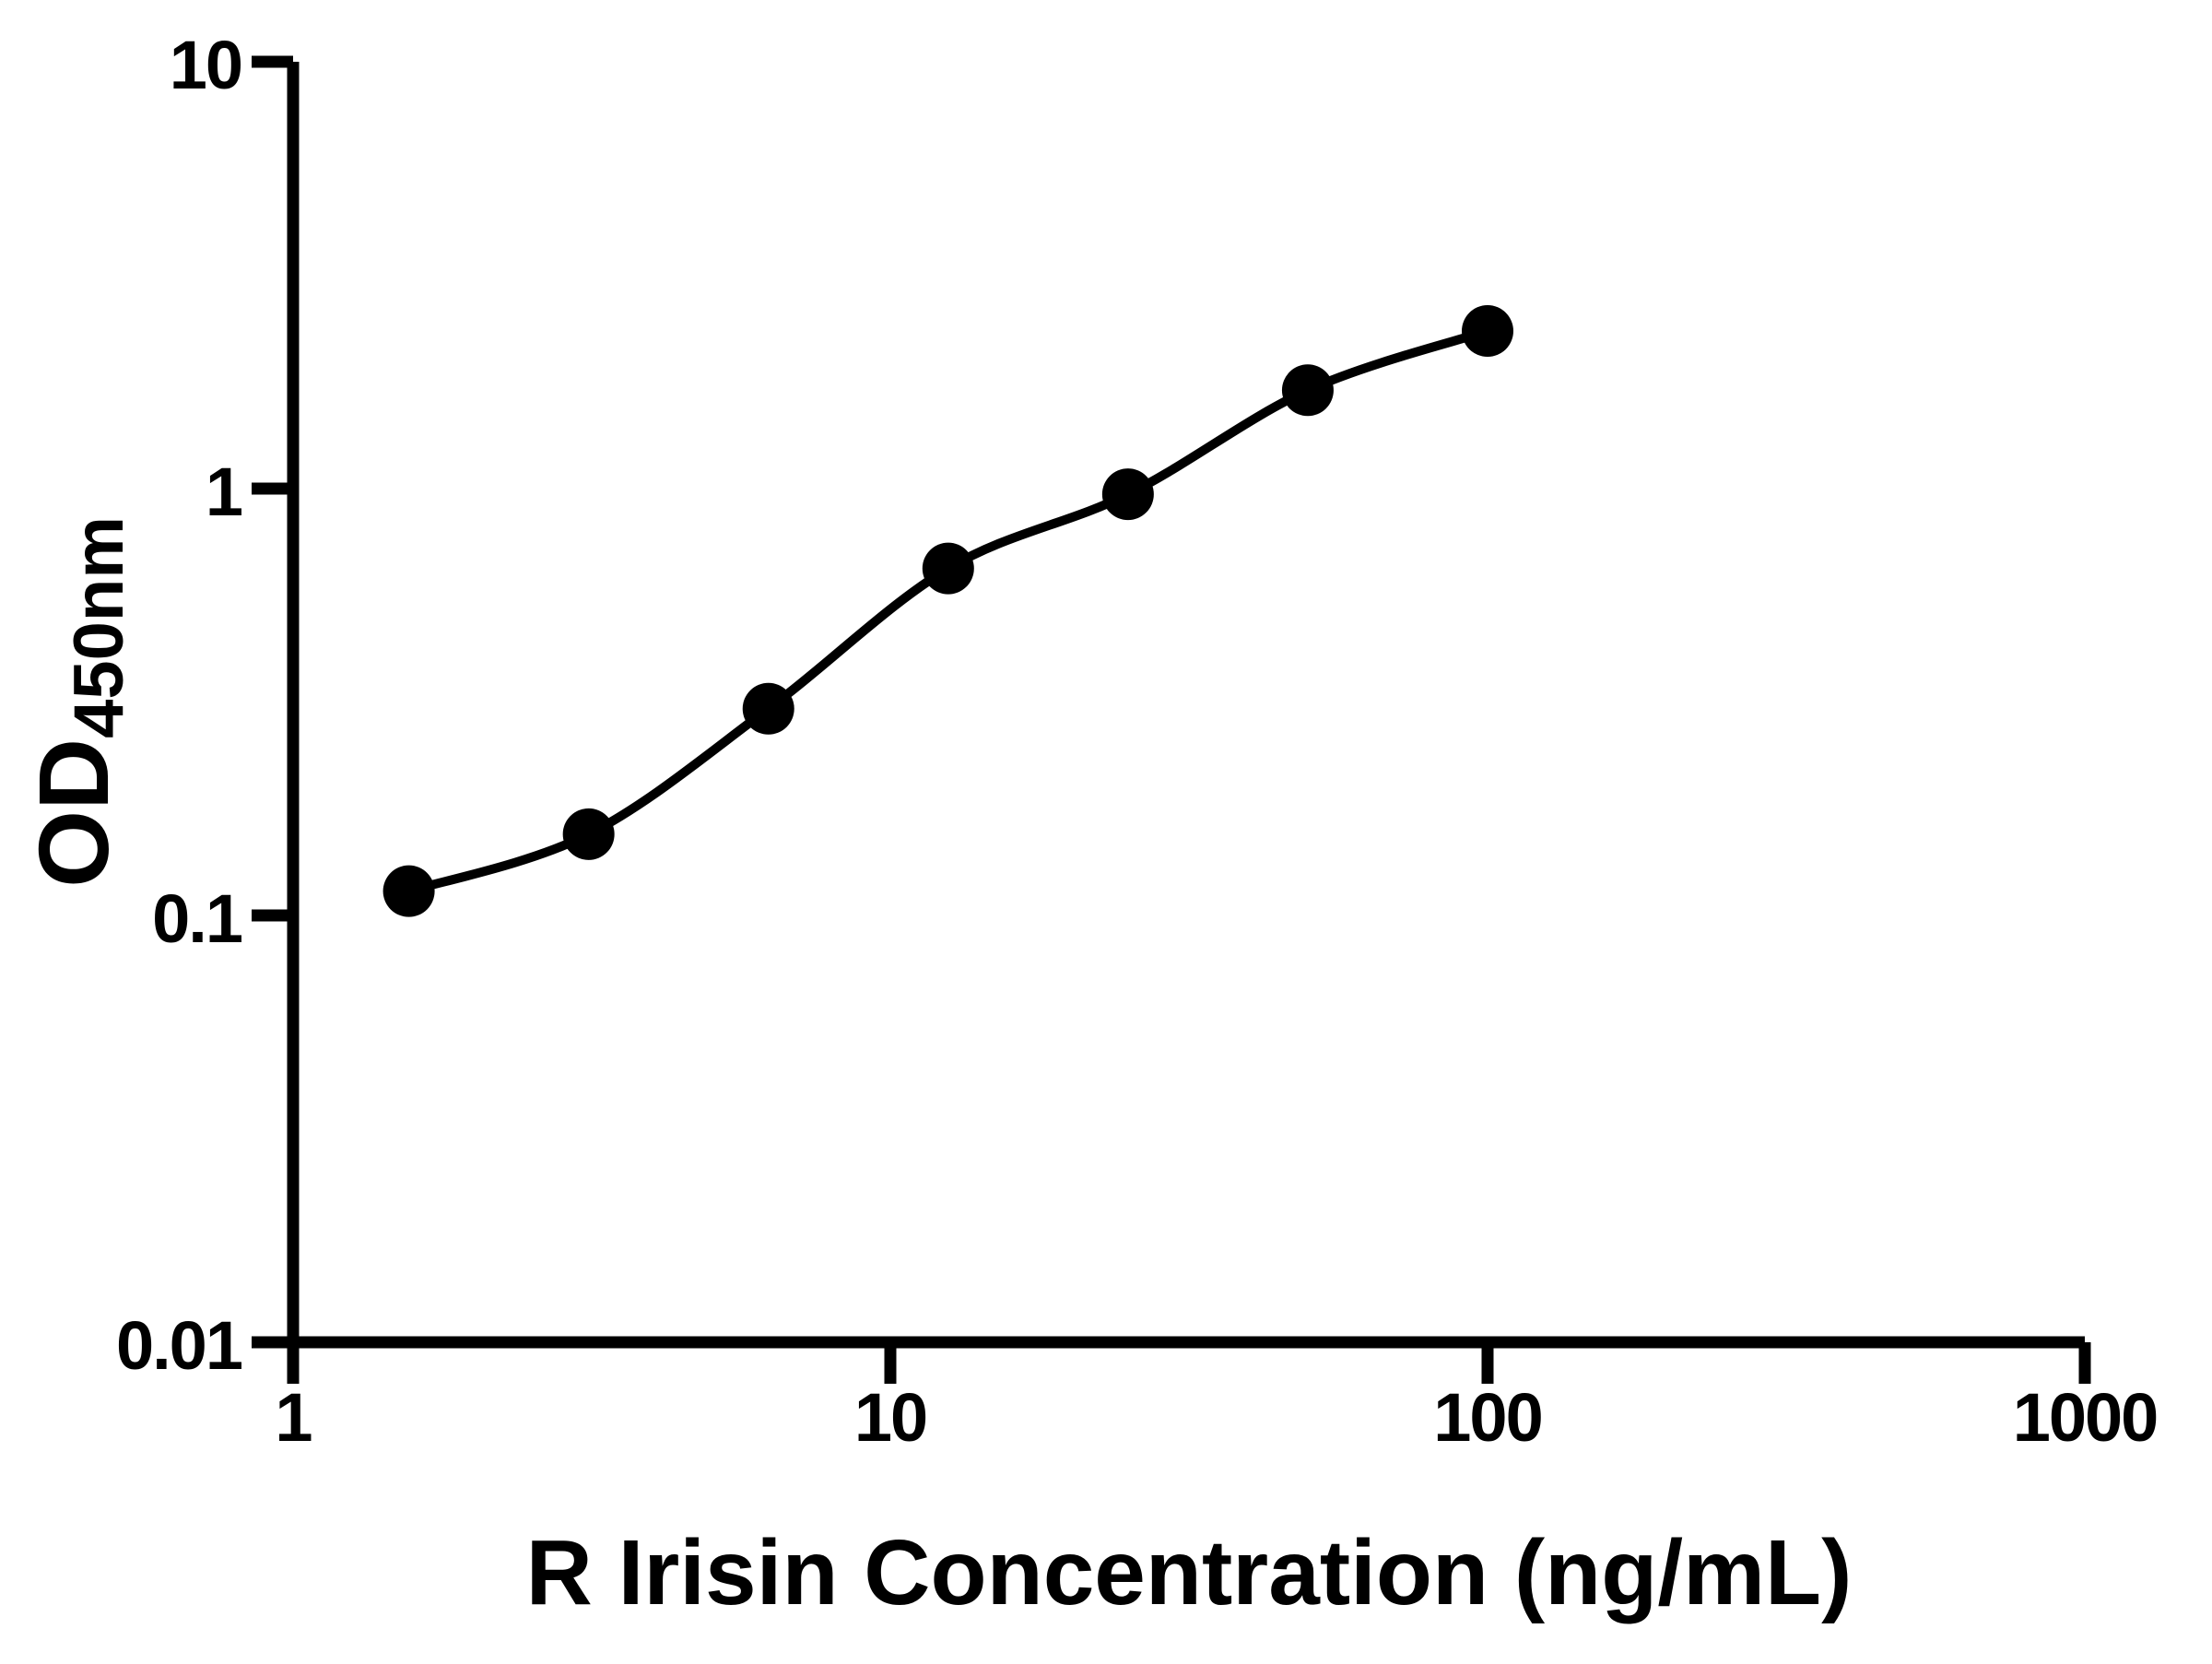  Describe the element at coordinates (179, 1345) in the screenshot. I see `y-tick-label: 0.01` at that location.